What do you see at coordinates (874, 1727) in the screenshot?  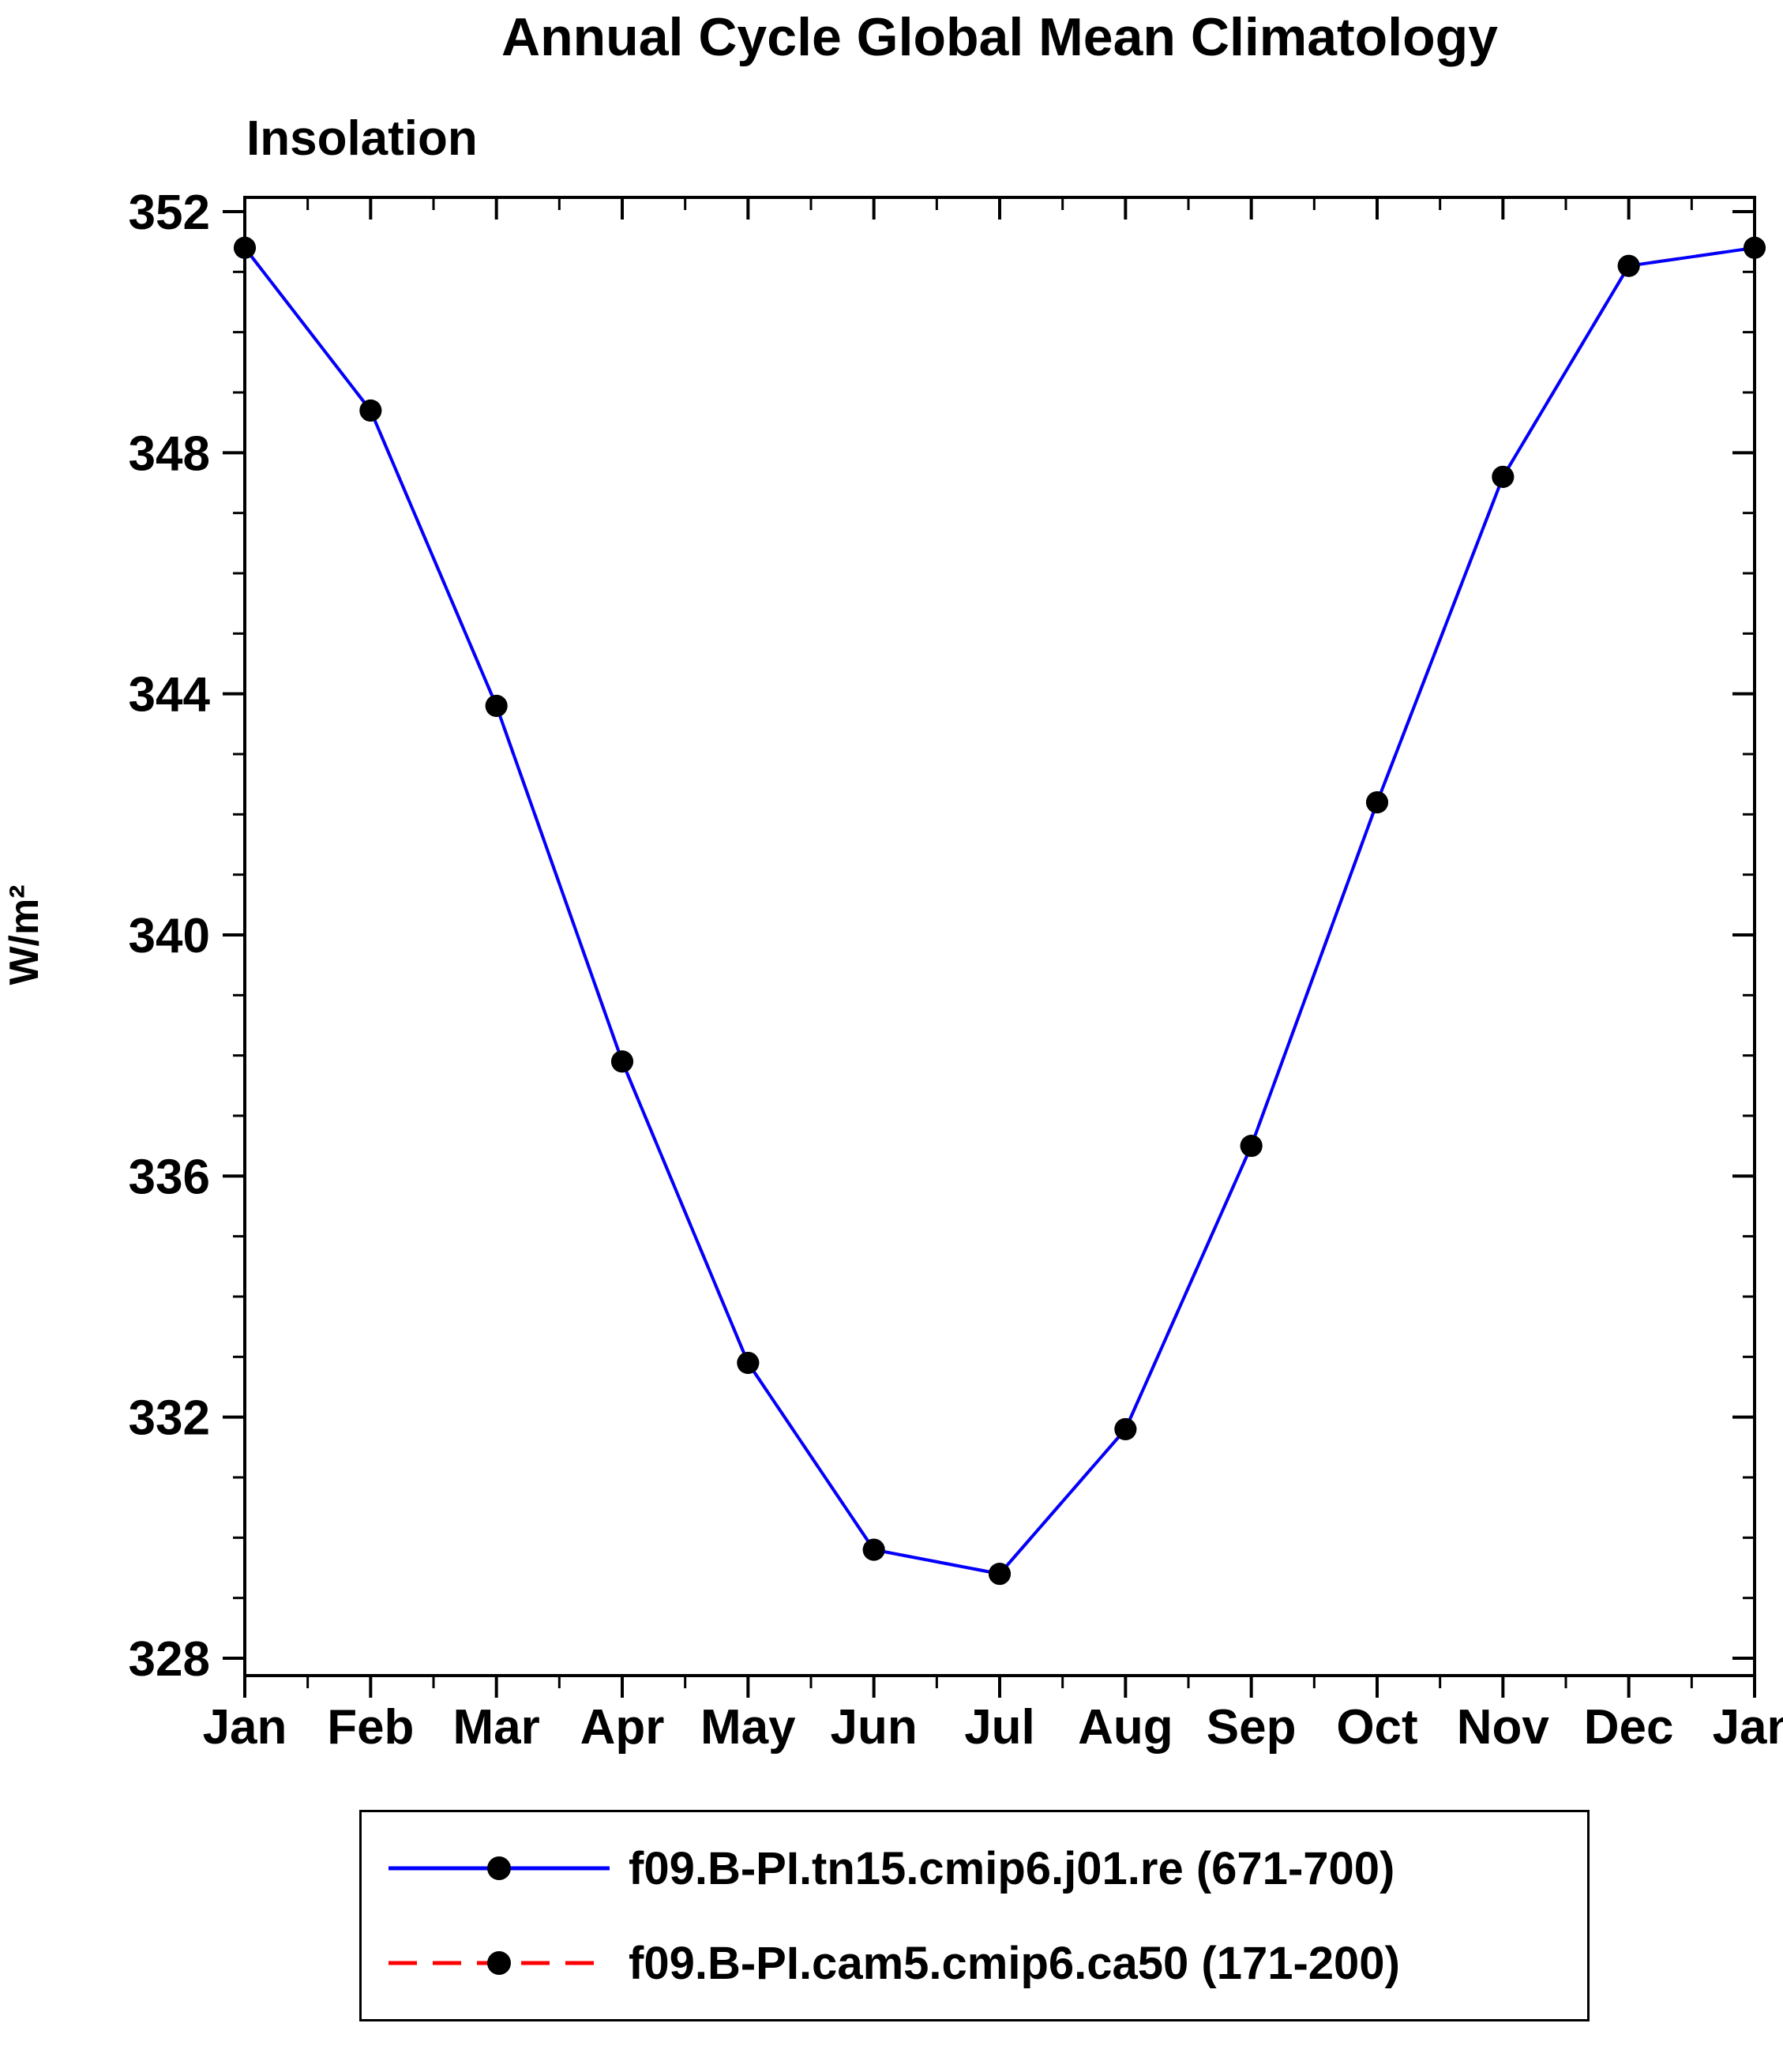 I see `axis-label: Jun` at bounding box center [874, 1727].